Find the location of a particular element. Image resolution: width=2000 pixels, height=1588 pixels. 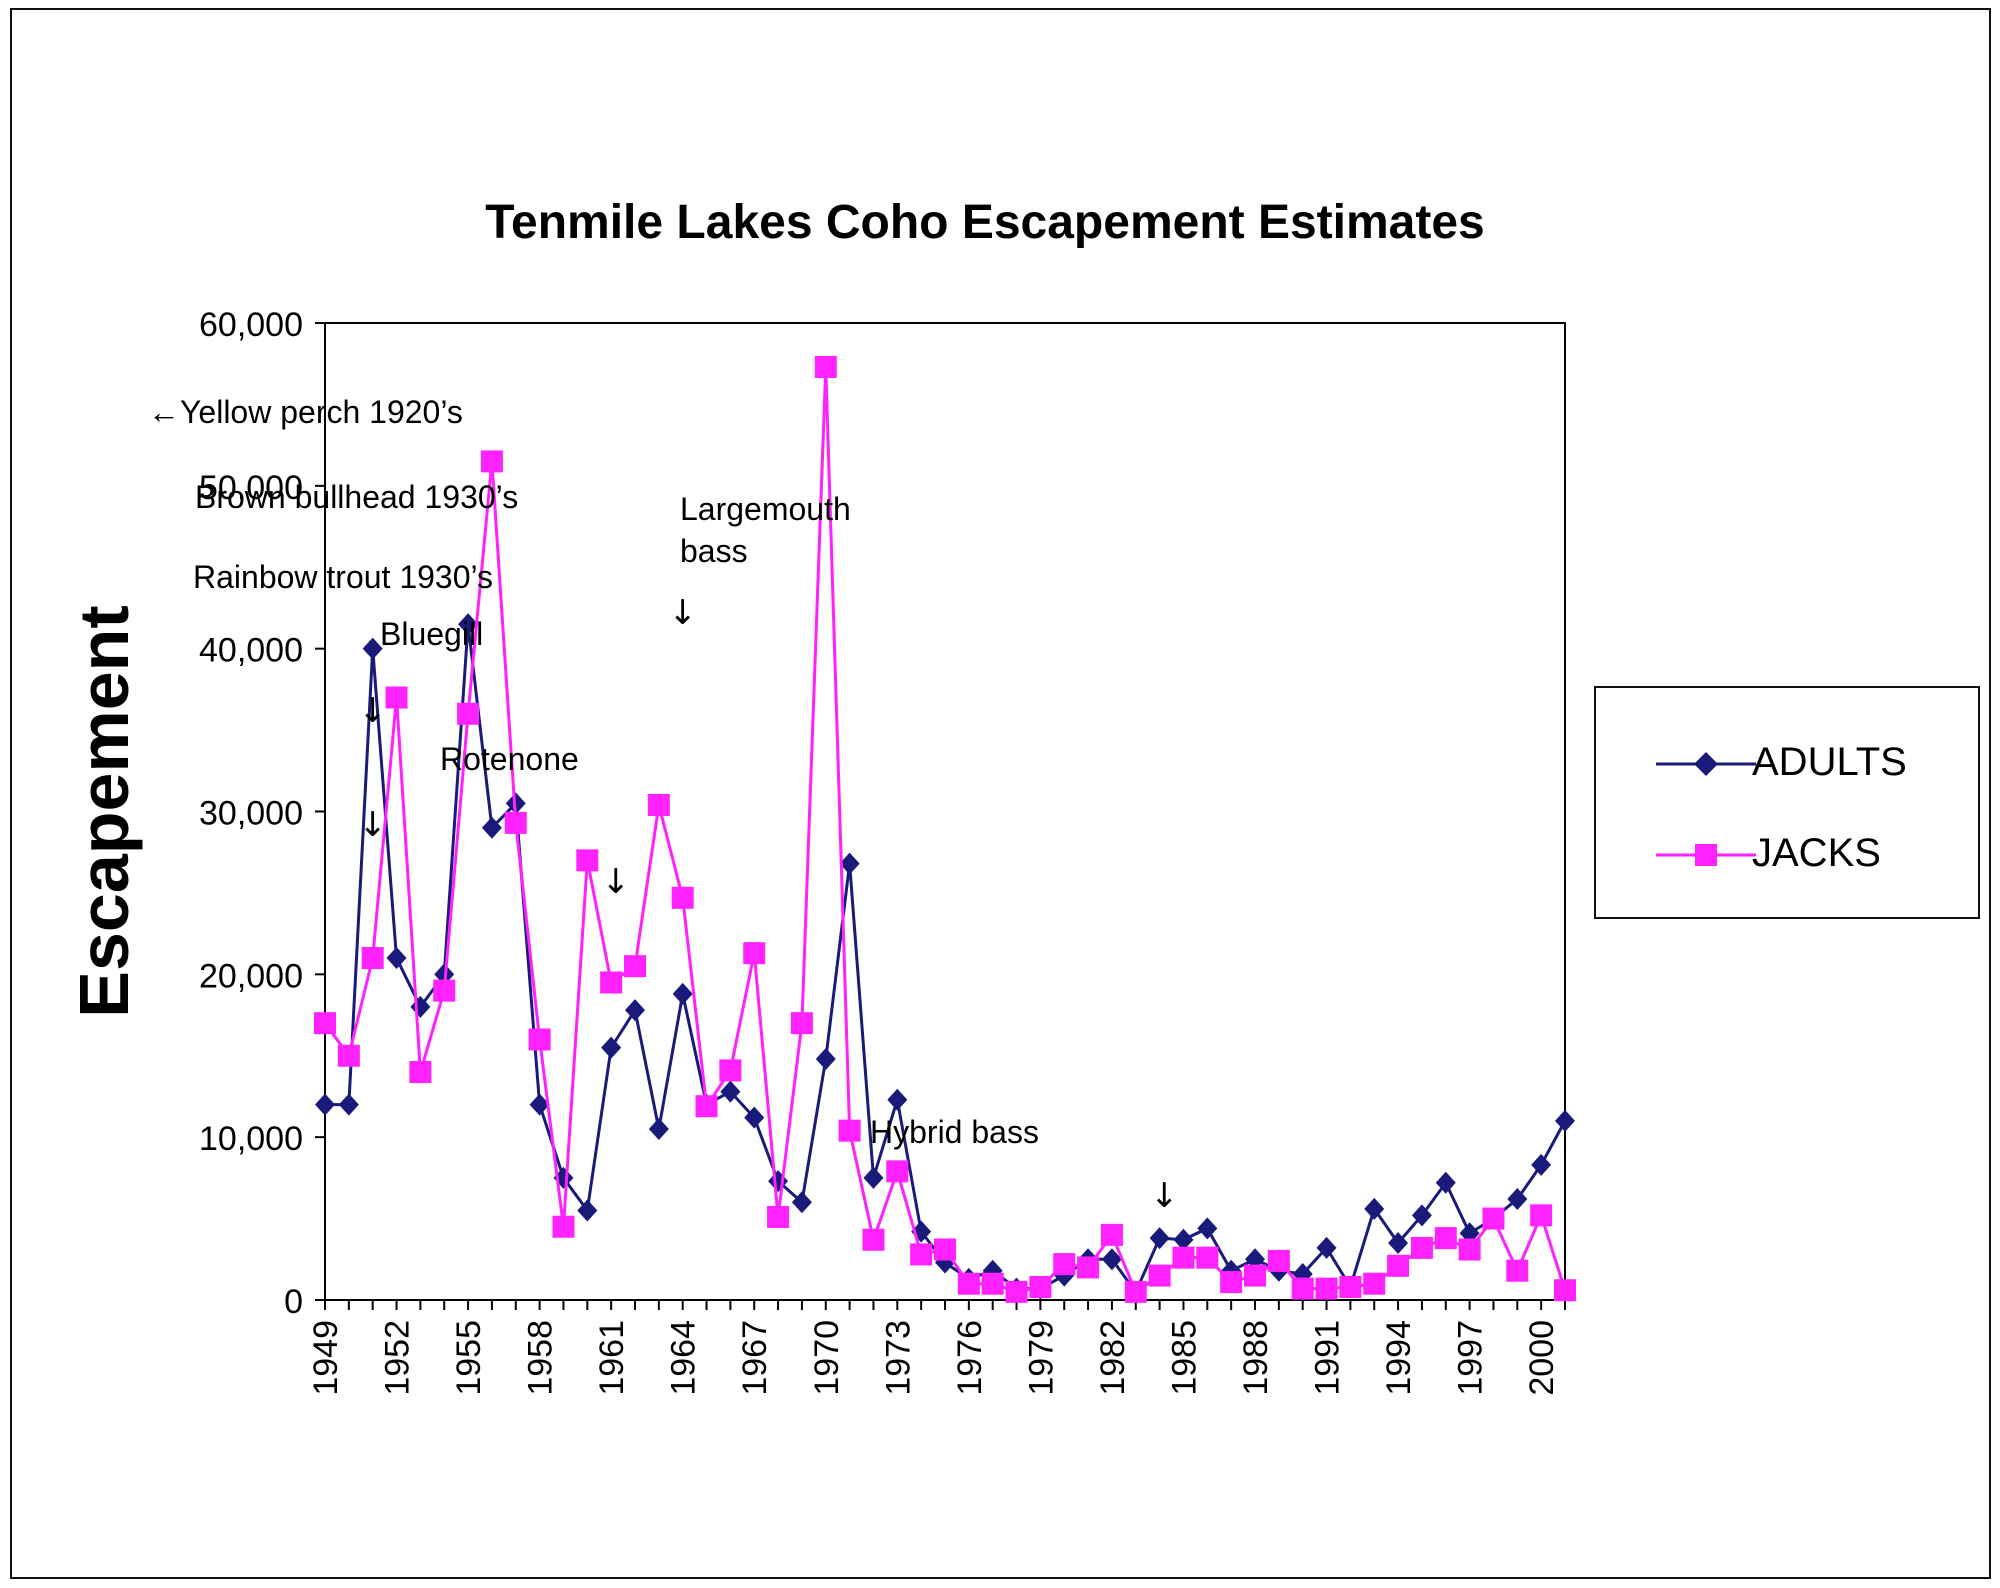

annotation-label: bass is located at coordinates (714, 551).